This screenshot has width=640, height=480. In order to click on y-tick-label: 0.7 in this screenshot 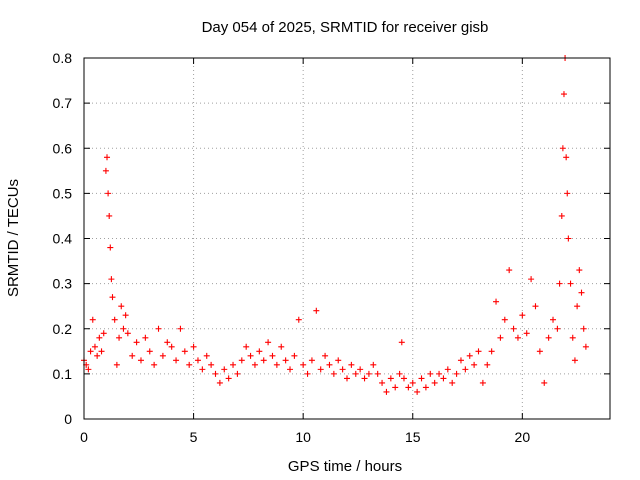, I will do `click(63, 103)`.